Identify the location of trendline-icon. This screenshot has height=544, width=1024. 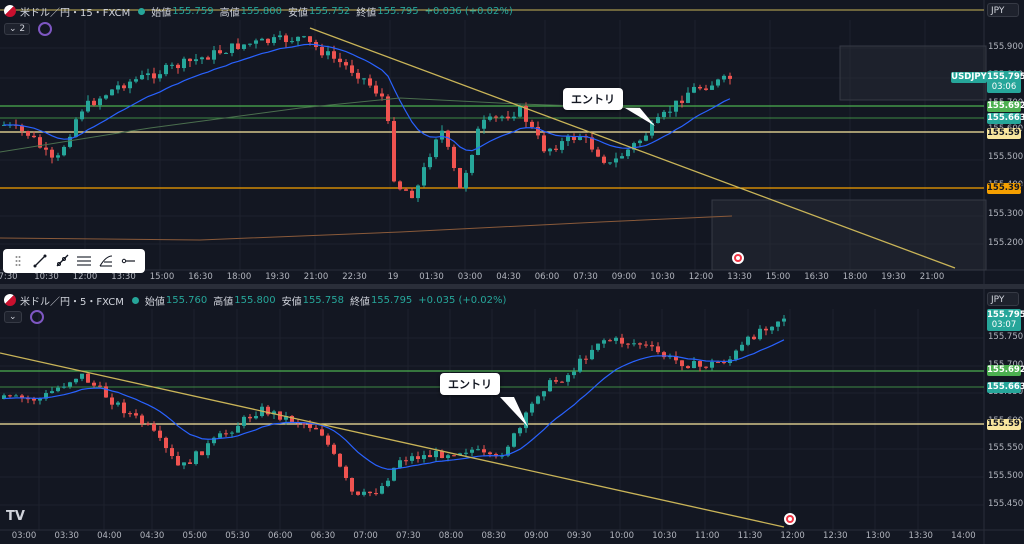
(40, 261).